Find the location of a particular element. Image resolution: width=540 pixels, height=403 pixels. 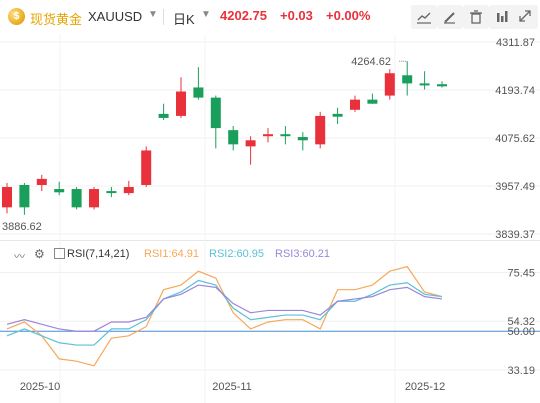

delete-icon is located at coordinates (476, 17).